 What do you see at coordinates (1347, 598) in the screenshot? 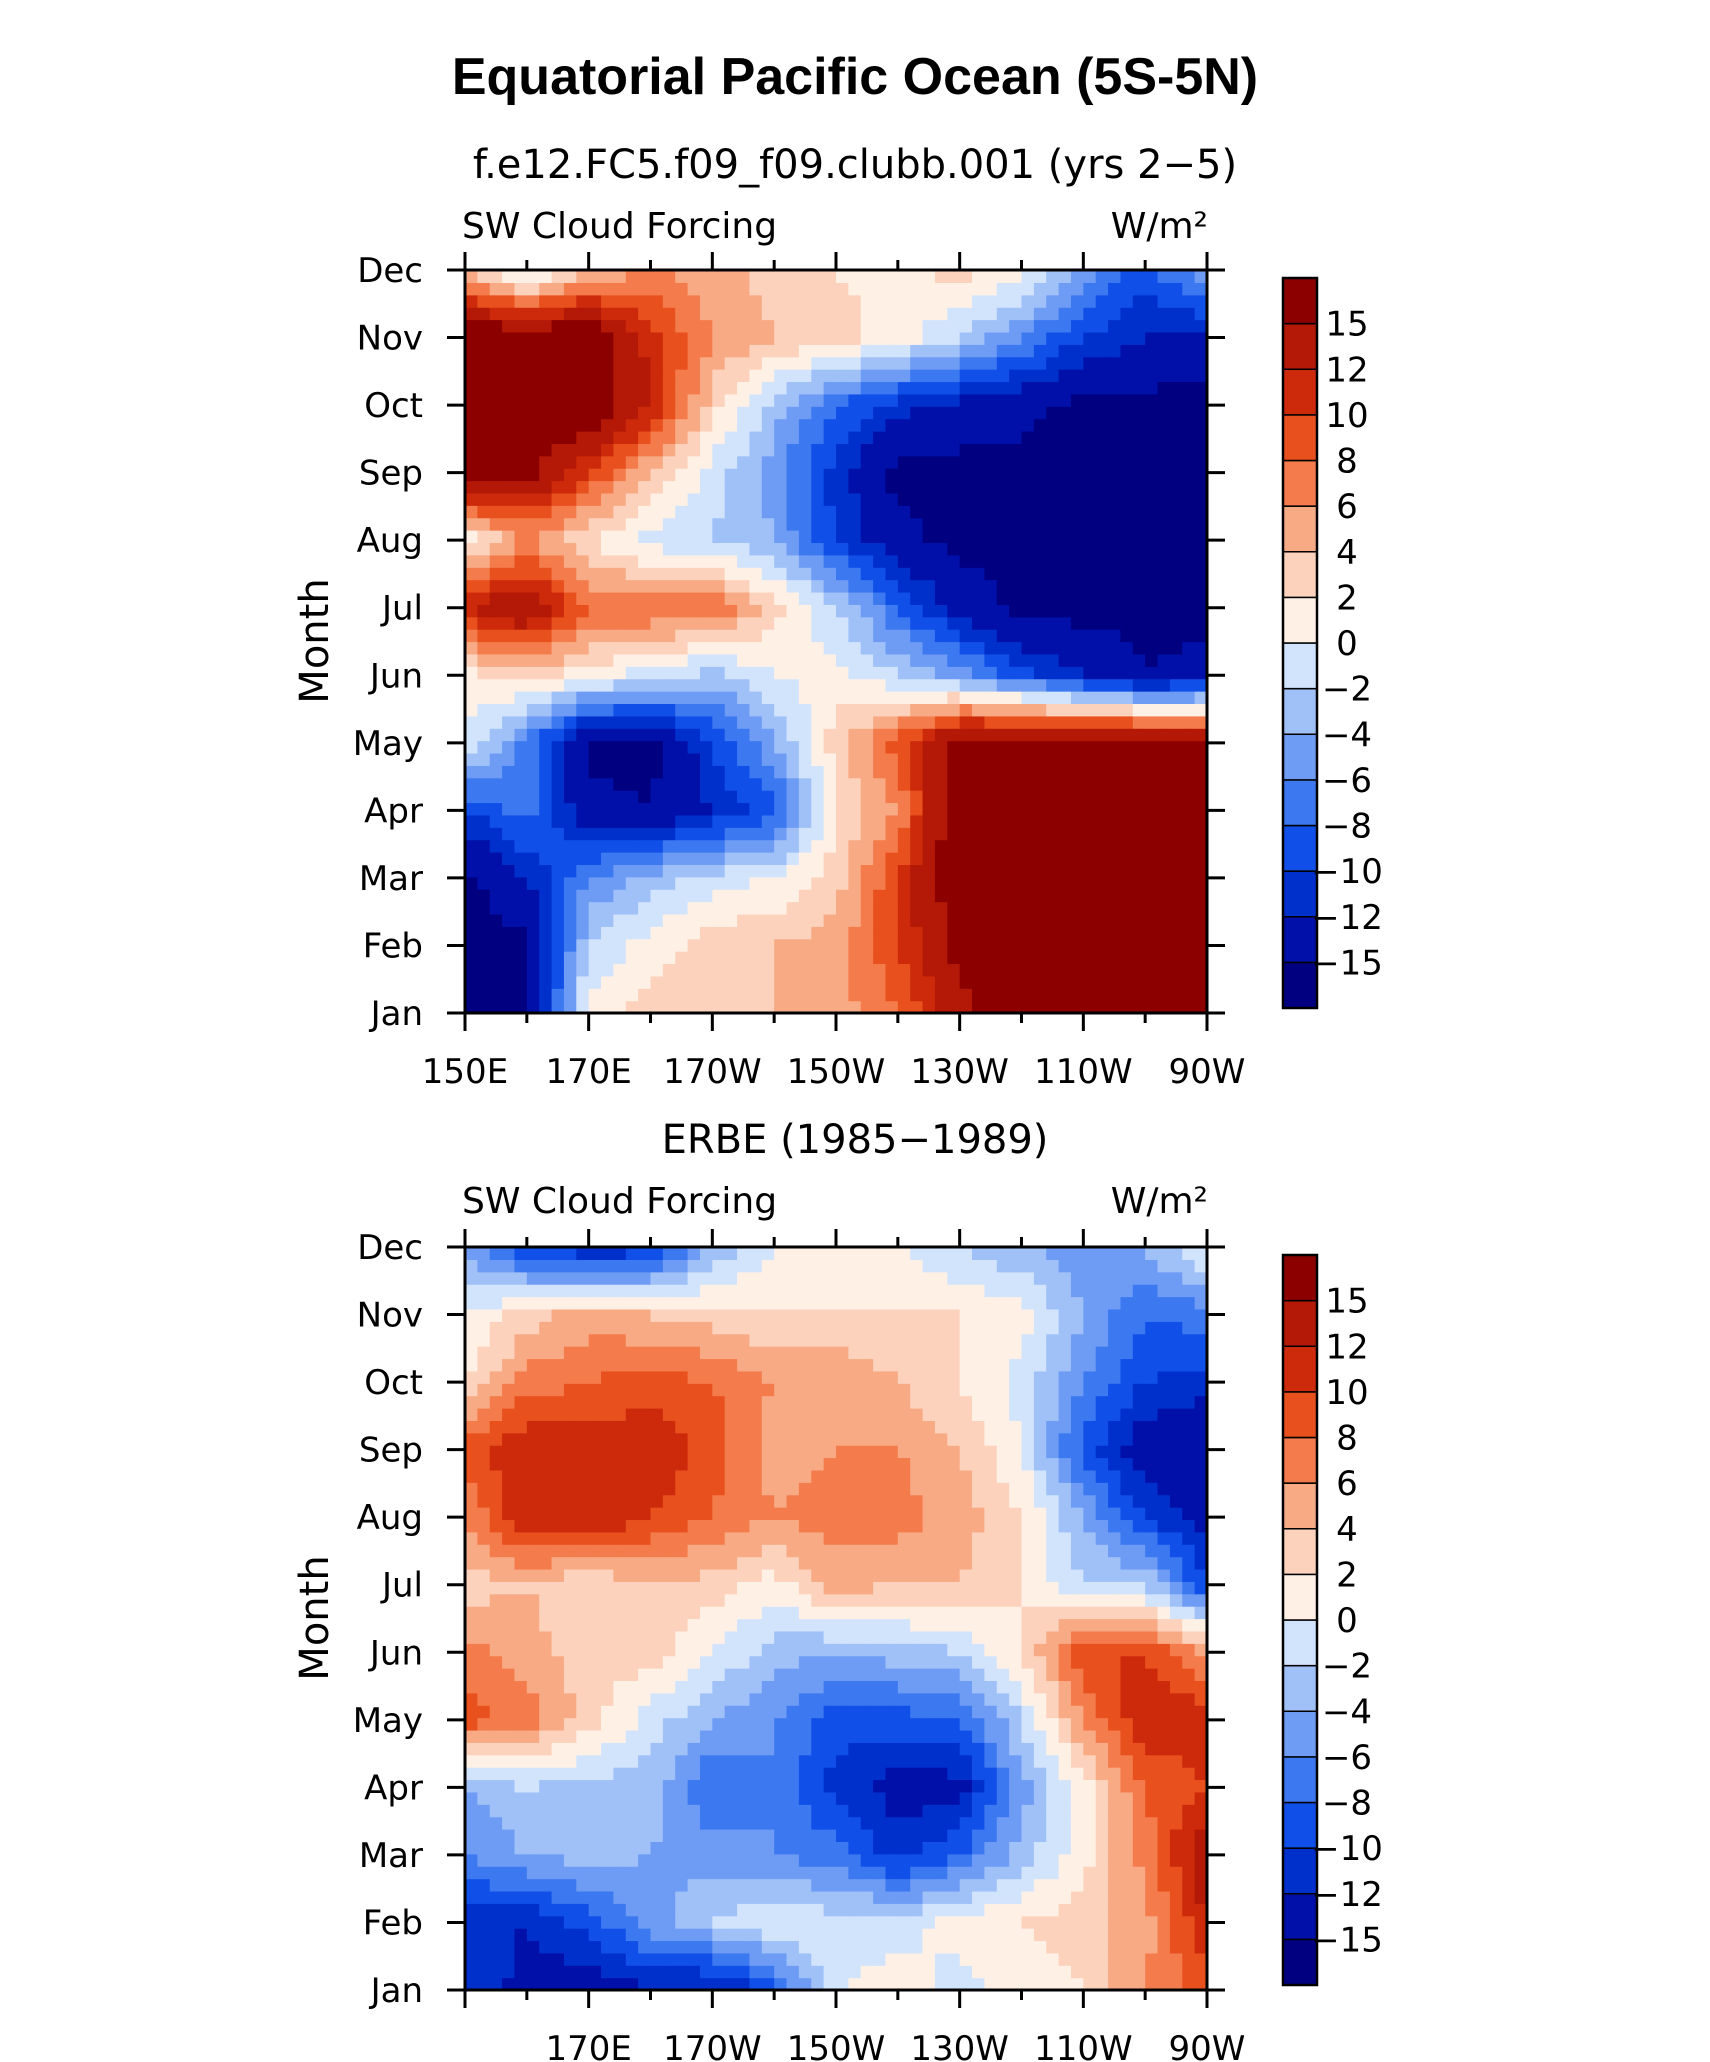
I see `colorbar-label: 2` at bounding box center [1347, 598].